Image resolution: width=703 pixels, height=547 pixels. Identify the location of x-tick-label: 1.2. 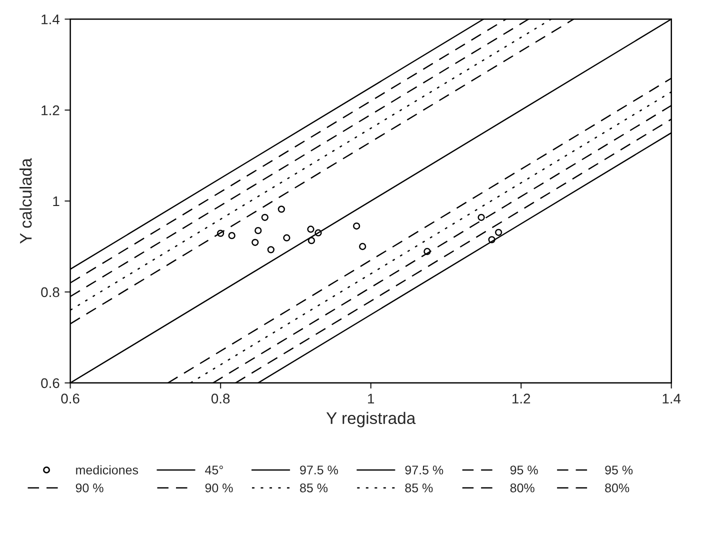
(521, 399).